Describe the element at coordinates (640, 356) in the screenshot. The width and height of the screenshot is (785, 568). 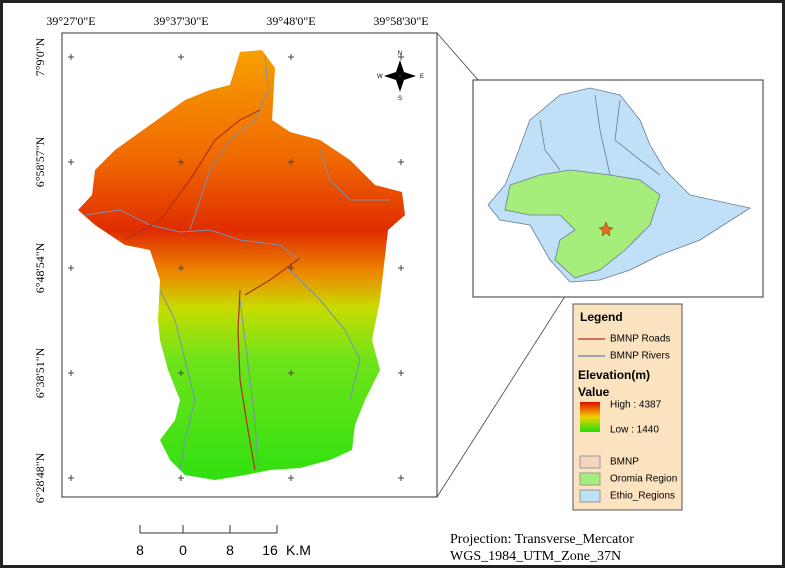
I see `legend-label: BMNP Rivers` at that location.